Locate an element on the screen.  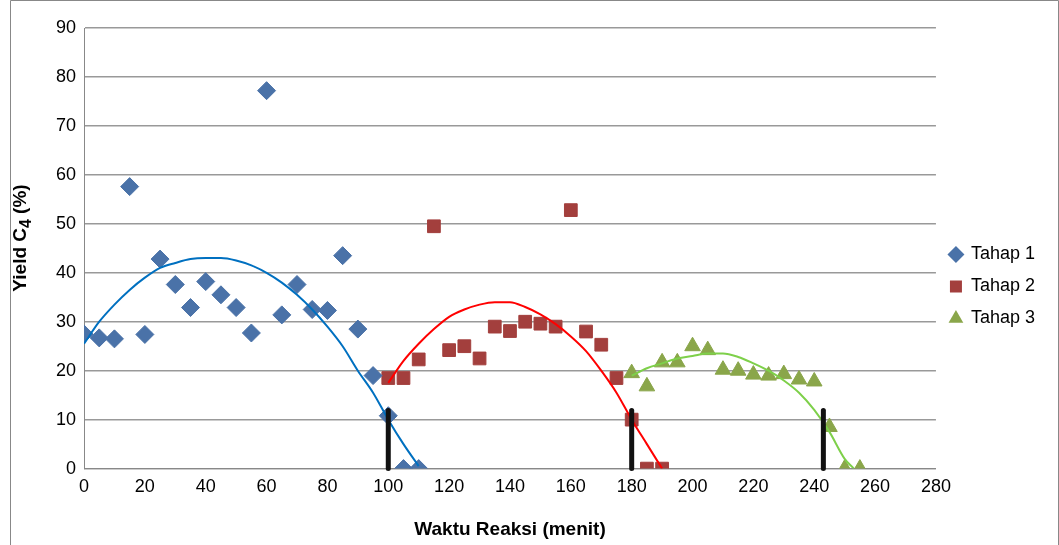
x-tick-label: 260 is located at coordinates (875, 486).